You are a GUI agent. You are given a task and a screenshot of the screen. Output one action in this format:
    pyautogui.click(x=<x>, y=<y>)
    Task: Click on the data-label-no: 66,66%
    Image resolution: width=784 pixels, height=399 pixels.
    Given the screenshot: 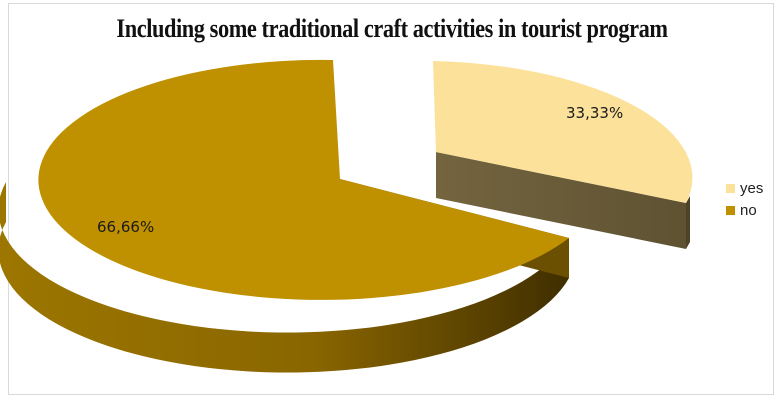 What is the action you would take?
    pyautogui.click(x=125, y=227)
    